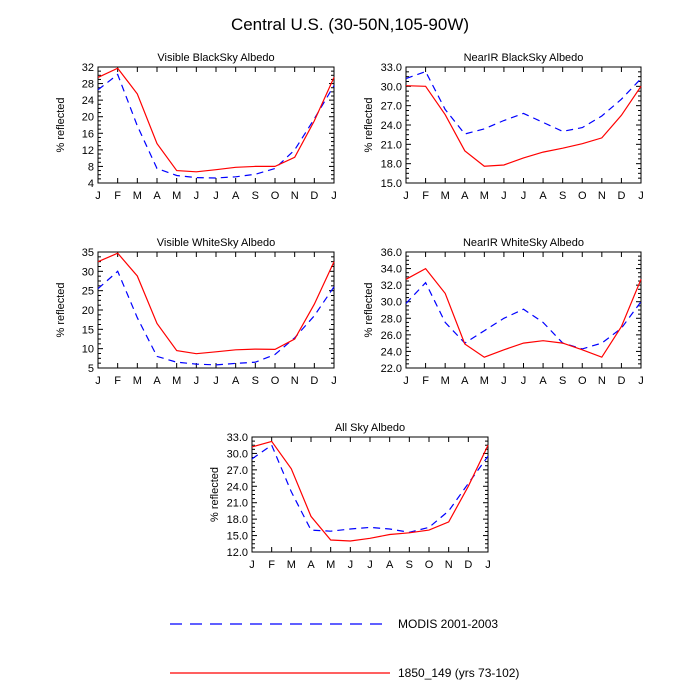  I want to click on panel-title: NearIR WhiteSky Albedo, so click(523, 243).